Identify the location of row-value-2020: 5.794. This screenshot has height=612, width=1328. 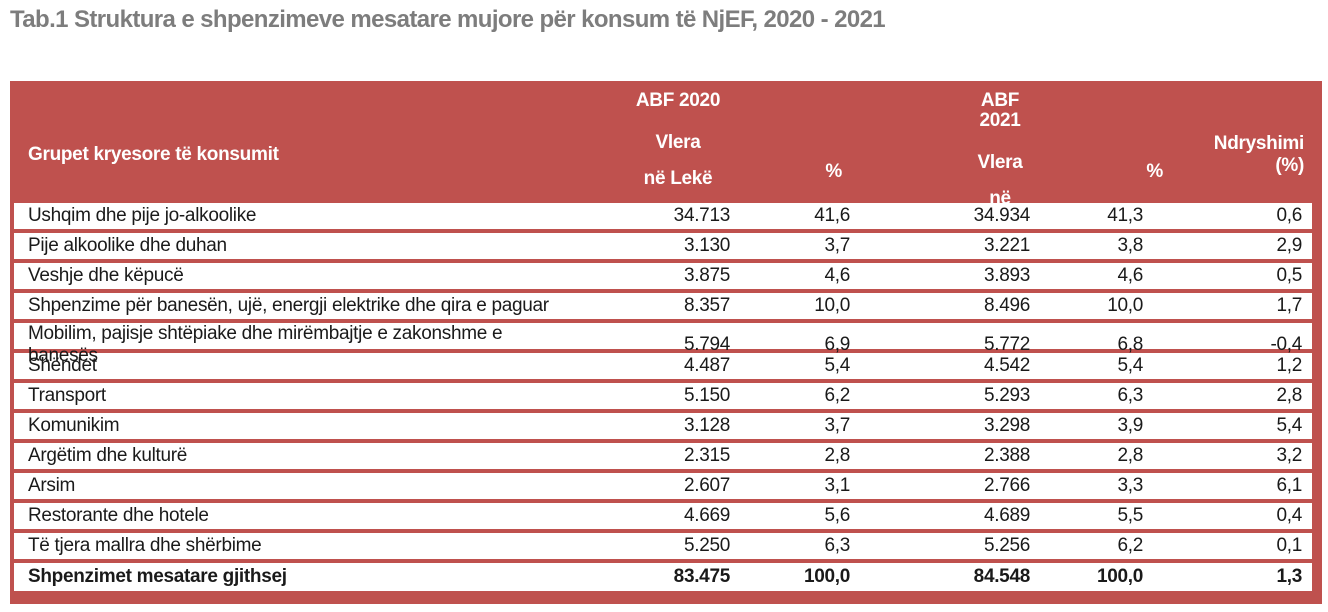
(706, 344).